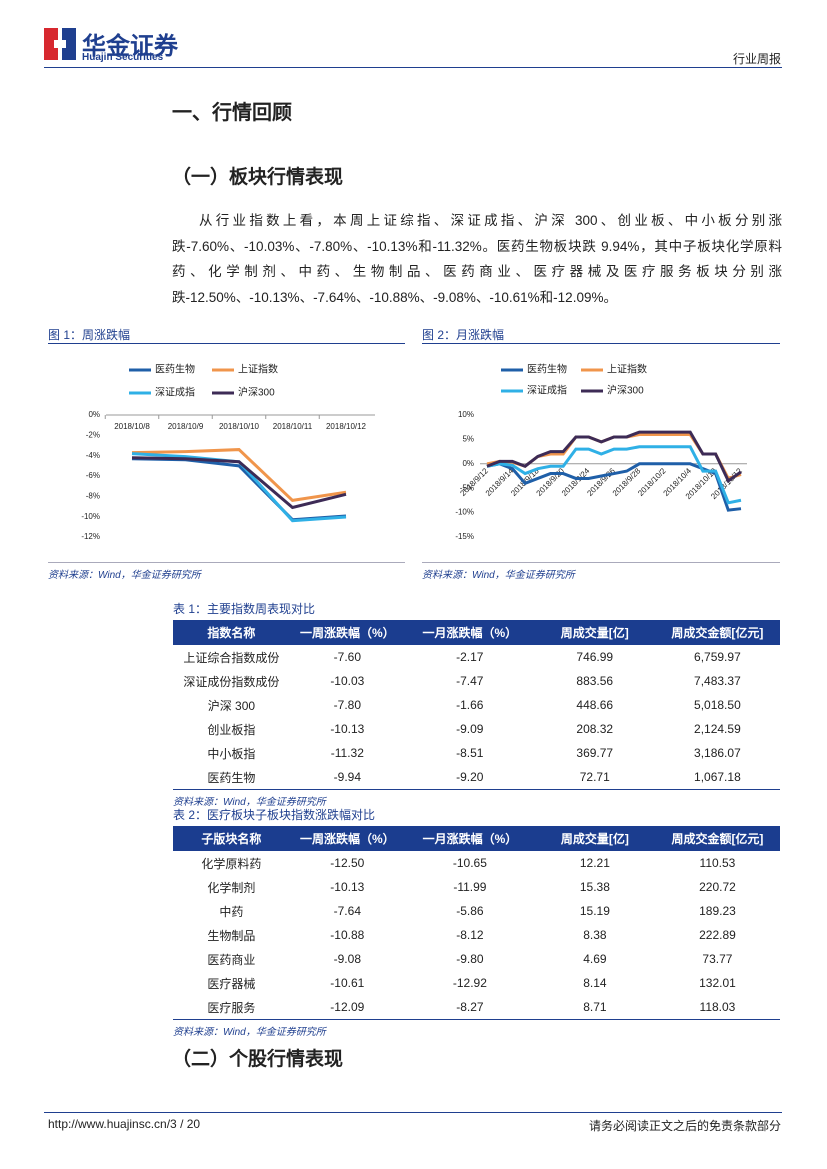 The width and height of the screenshot is (827, 1169). What do you see at coordinates (595, 705) in the screenshot?
I see `table-cell: 448.66` at bounding box center [595, 705].